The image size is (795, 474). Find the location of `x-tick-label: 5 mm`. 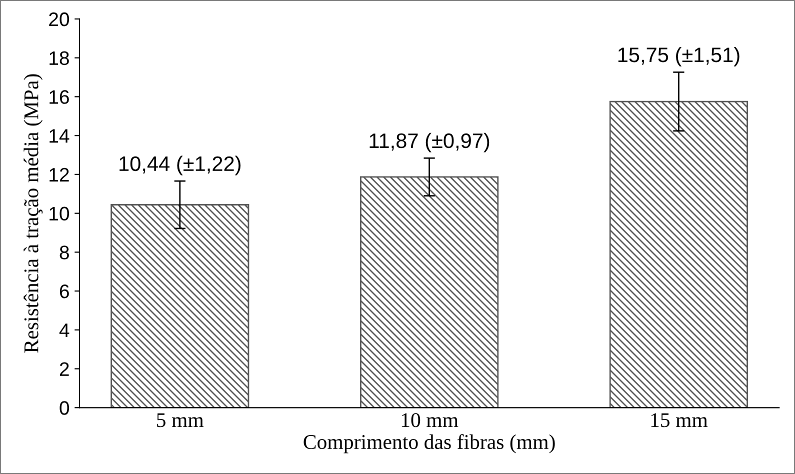

x-tick-label: 5 mm is located at coordinates (180, 420).